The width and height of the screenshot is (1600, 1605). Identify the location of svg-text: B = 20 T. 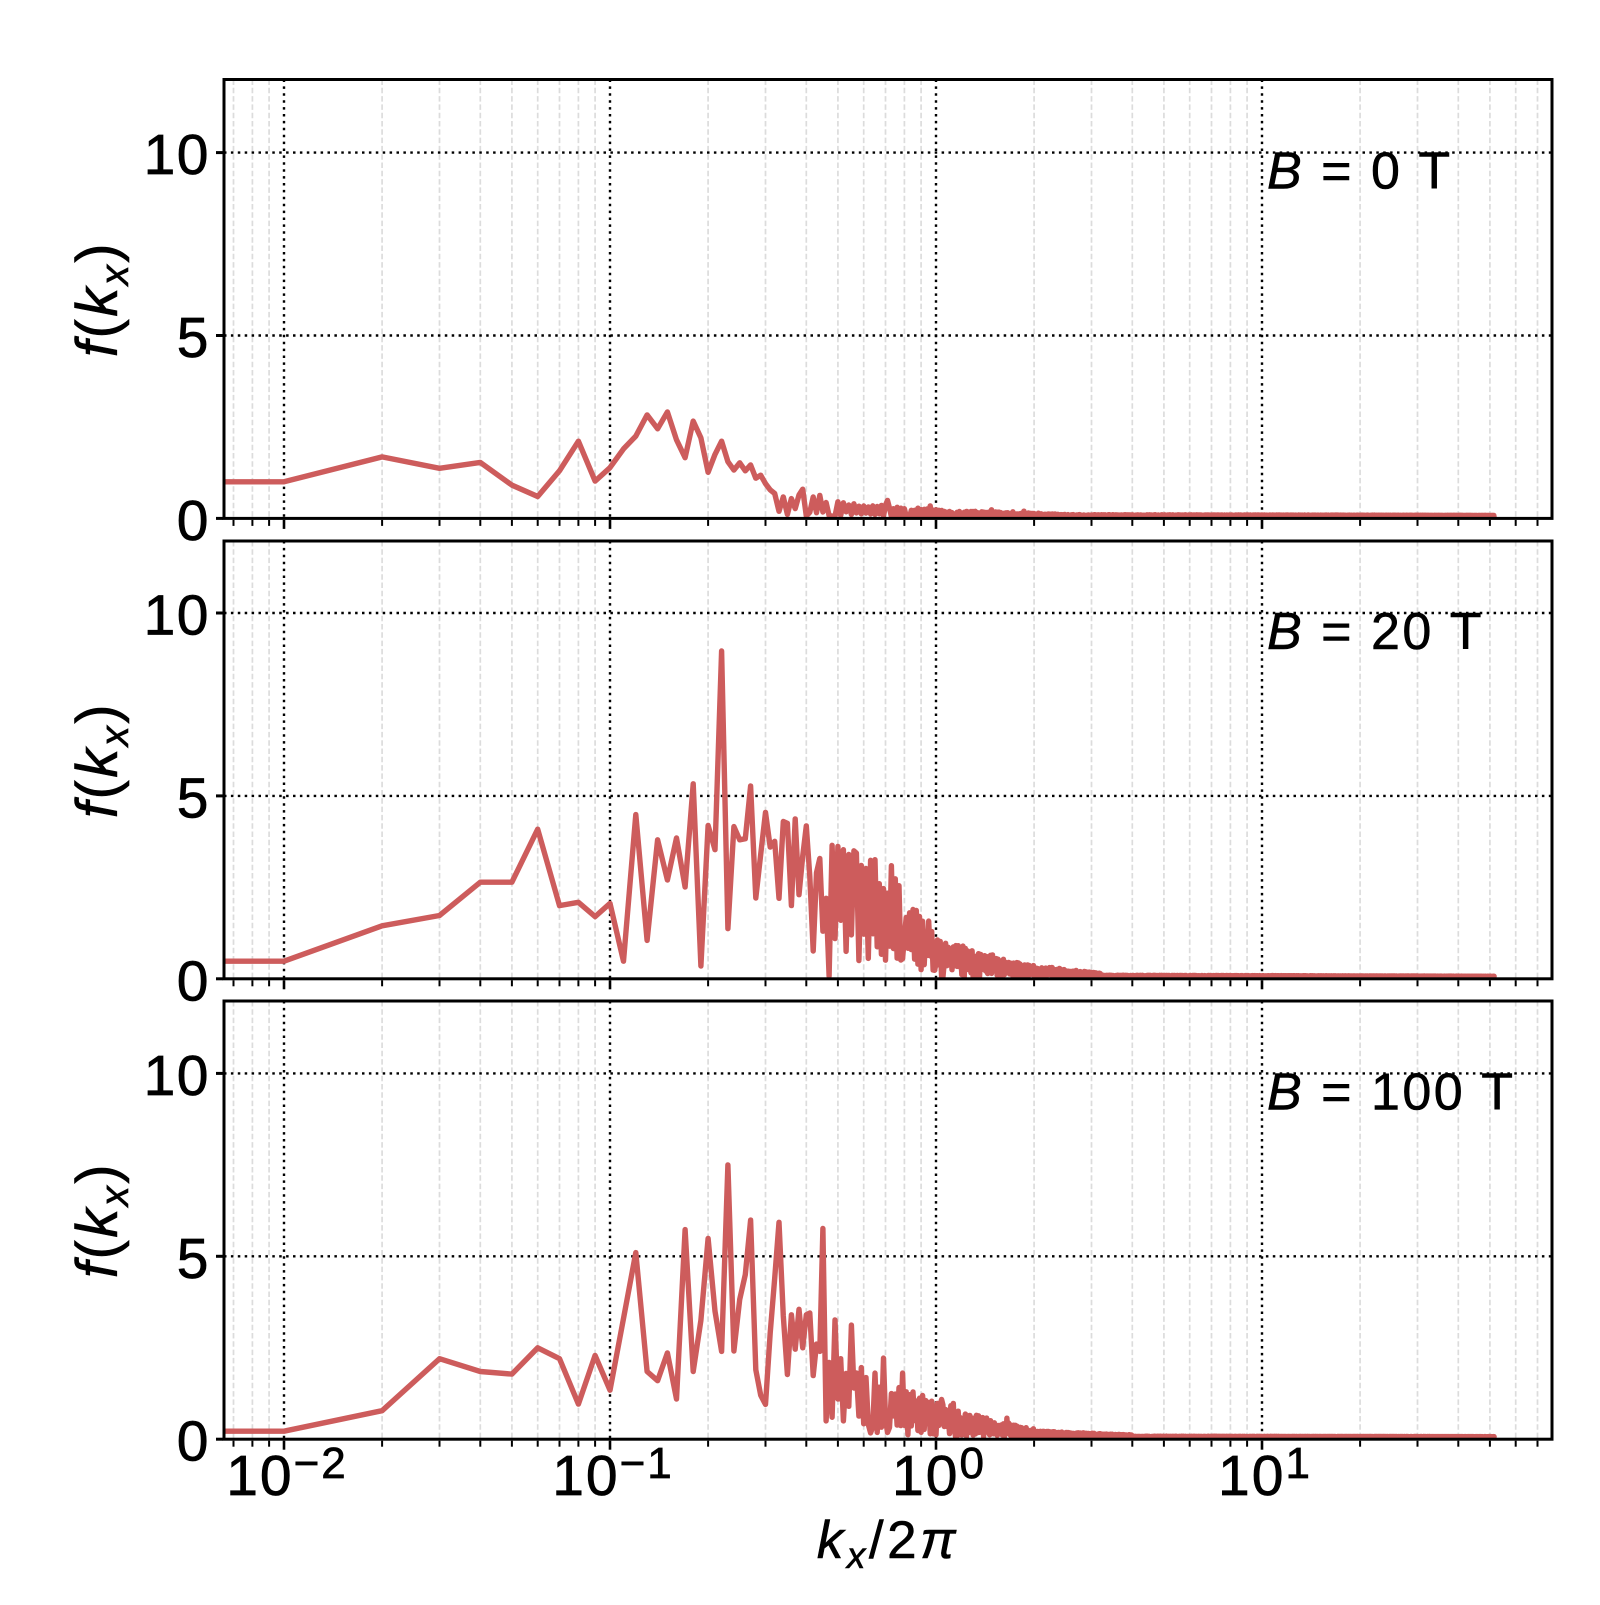
(1375, 632).